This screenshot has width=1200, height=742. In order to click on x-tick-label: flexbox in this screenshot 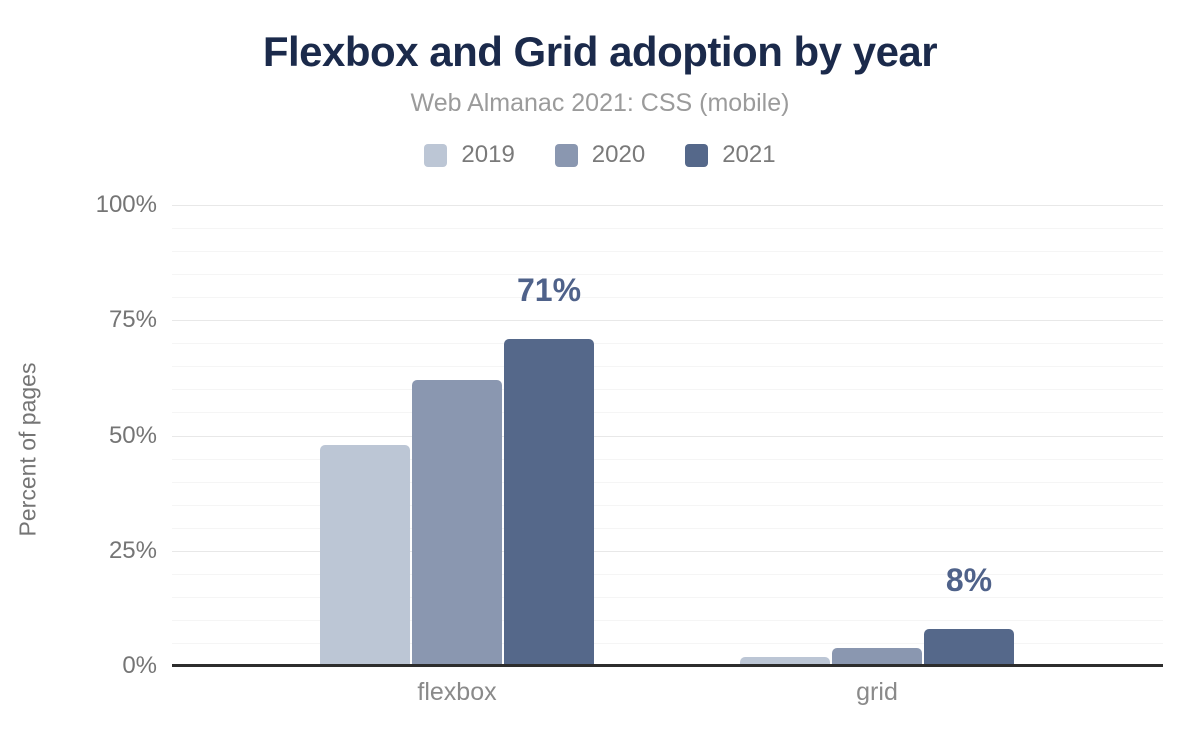, I will do `click(457, 692)`.